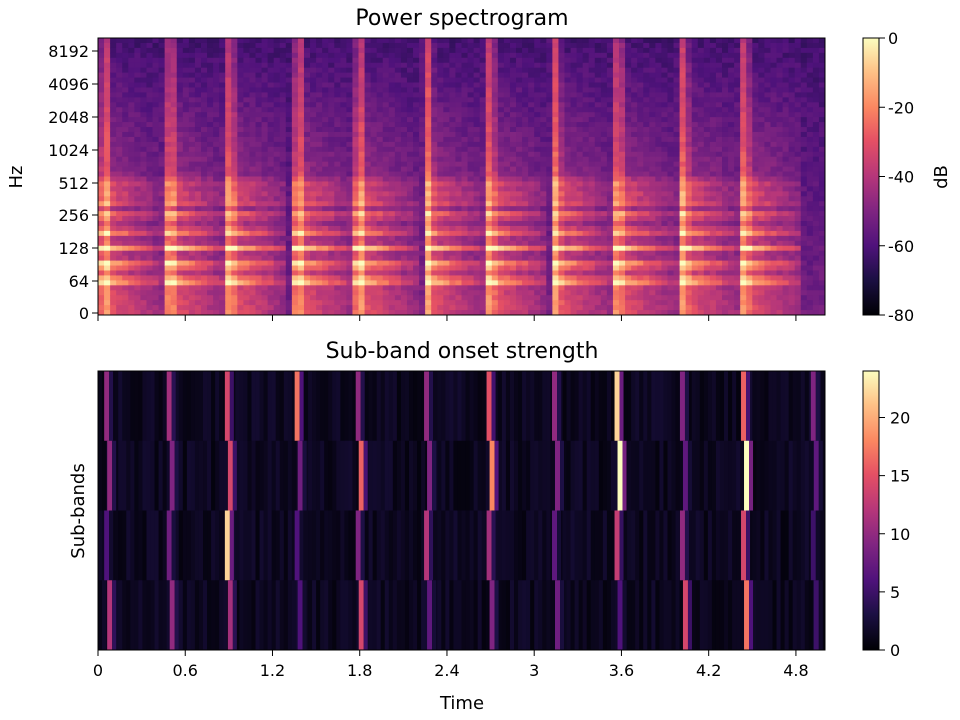  I want to click on spectrogram-colorbar-tick-label: 0, so click(893, 38).